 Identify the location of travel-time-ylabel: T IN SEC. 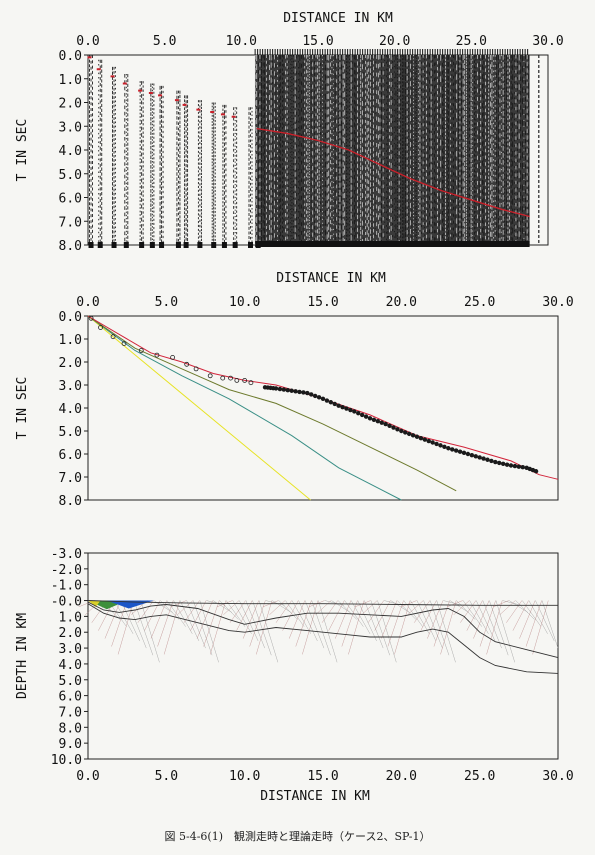
(22, 408).